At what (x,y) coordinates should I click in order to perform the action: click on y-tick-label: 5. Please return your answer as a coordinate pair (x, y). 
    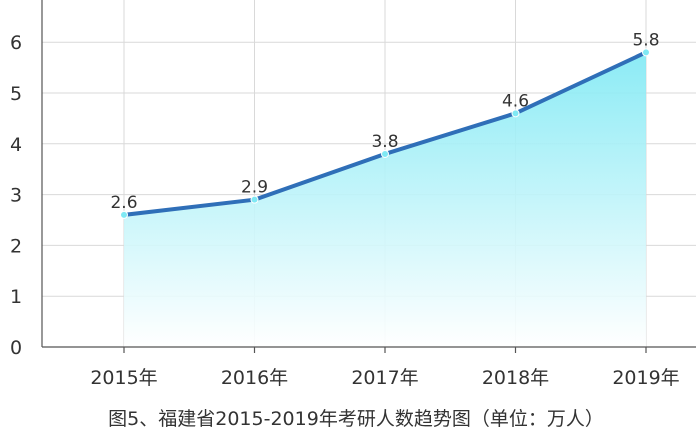
    Looking at the image, I should click on (16, 94).